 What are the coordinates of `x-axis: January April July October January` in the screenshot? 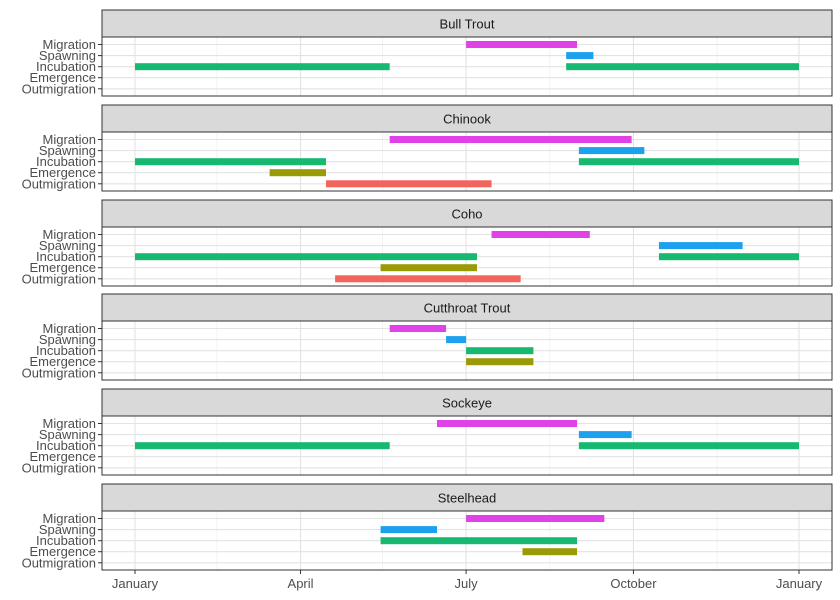 It's located at (467, 580).